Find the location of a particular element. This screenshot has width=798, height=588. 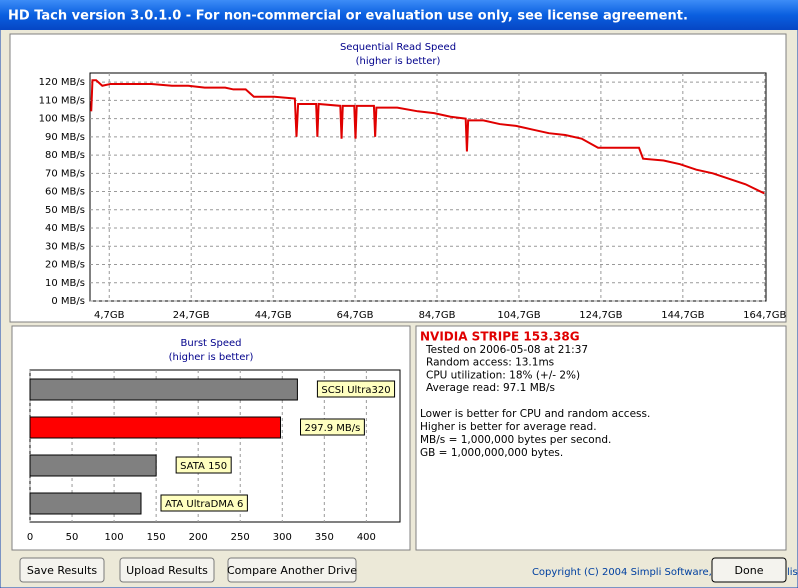

info-note: MB/s = 1,000,000 bytes per second. is located at coordinates (515, 440).